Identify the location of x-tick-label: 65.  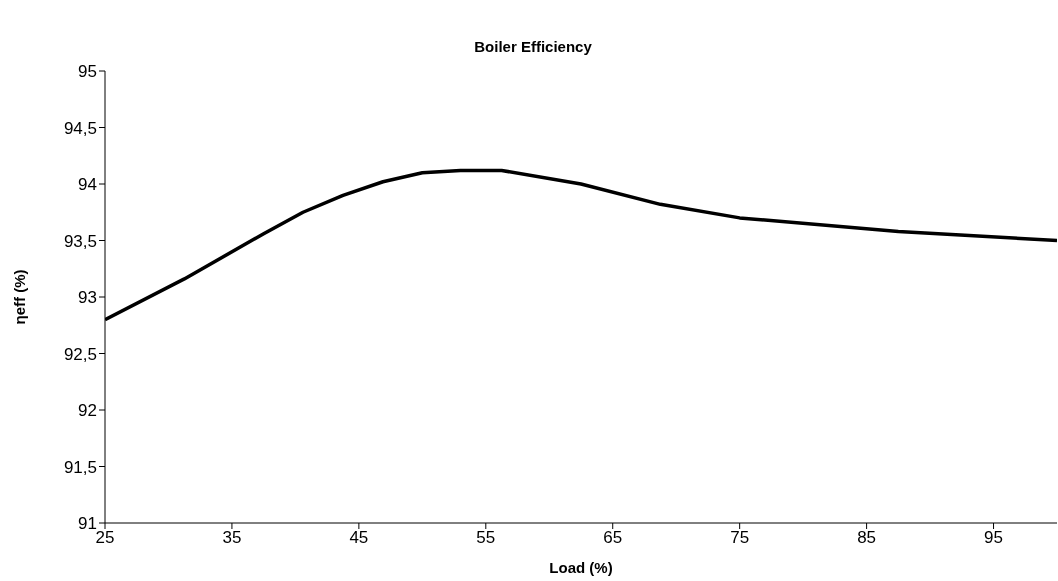
(613, 538).